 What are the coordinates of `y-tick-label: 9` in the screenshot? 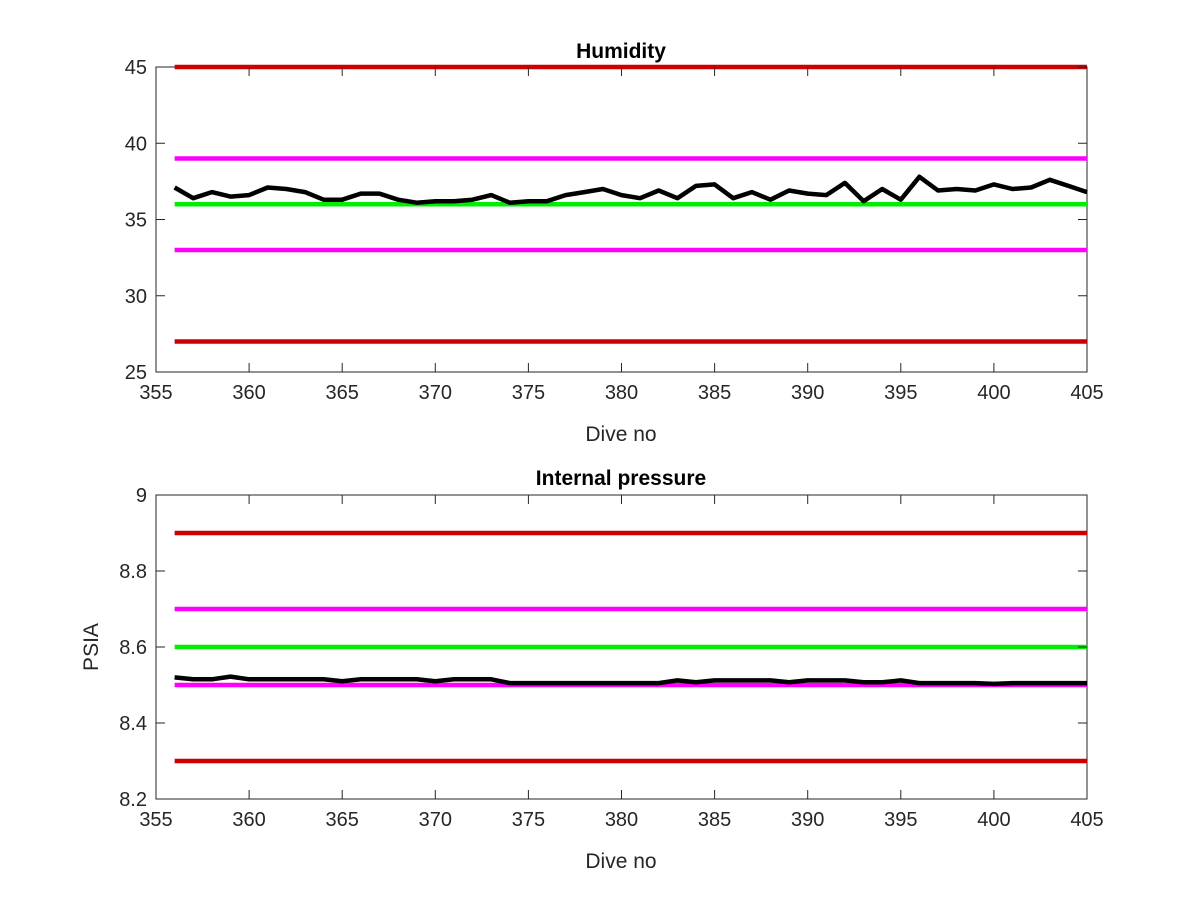 It's located at (141, 496).